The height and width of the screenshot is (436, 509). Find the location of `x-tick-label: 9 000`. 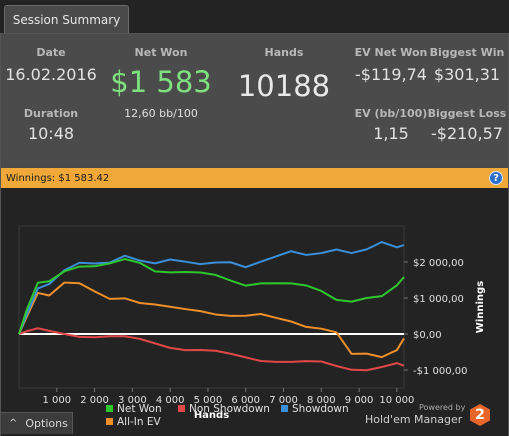

x-tick-label: 9 000 is located at coordinates (359, 400).